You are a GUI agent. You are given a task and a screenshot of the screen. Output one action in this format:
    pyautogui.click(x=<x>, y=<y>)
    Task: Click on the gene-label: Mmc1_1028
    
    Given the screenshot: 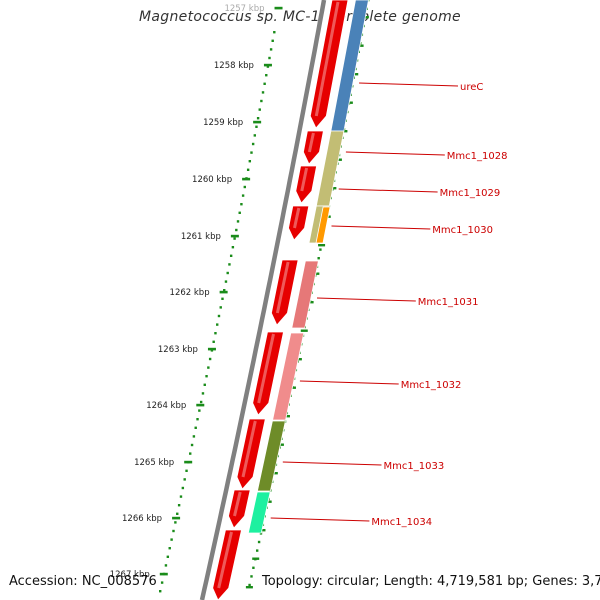 What is the action you would take?
    pyautogui.click(x=477, y=156)
    